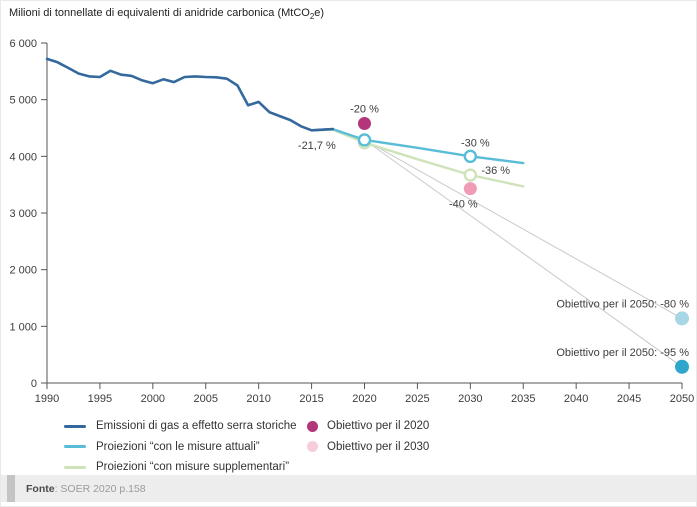 This screenshot has height=507, width=697. I want to click on annotation: -21,7 %, so click(317, 146).